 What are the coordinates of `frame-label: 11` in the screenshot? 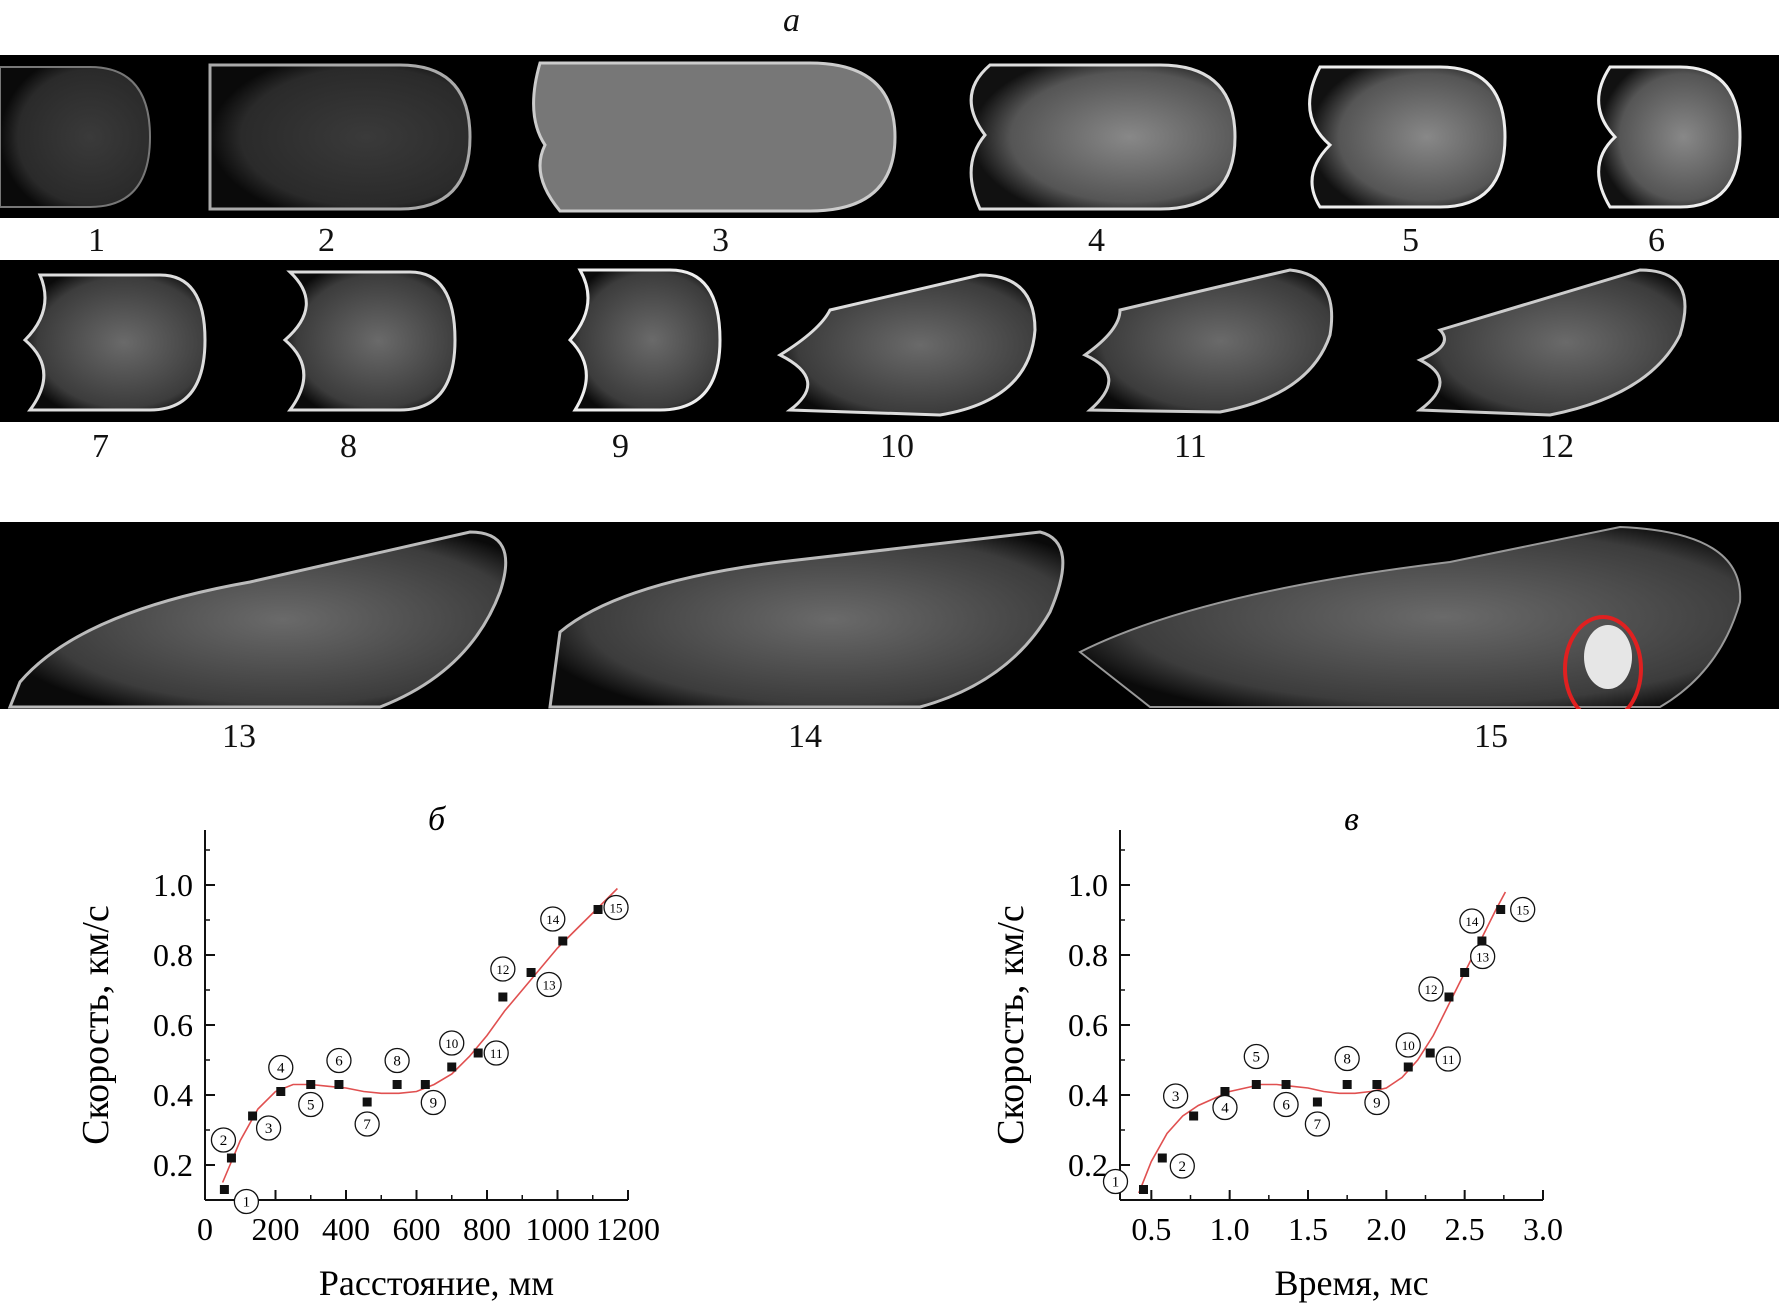 It's located at (1190, 446).